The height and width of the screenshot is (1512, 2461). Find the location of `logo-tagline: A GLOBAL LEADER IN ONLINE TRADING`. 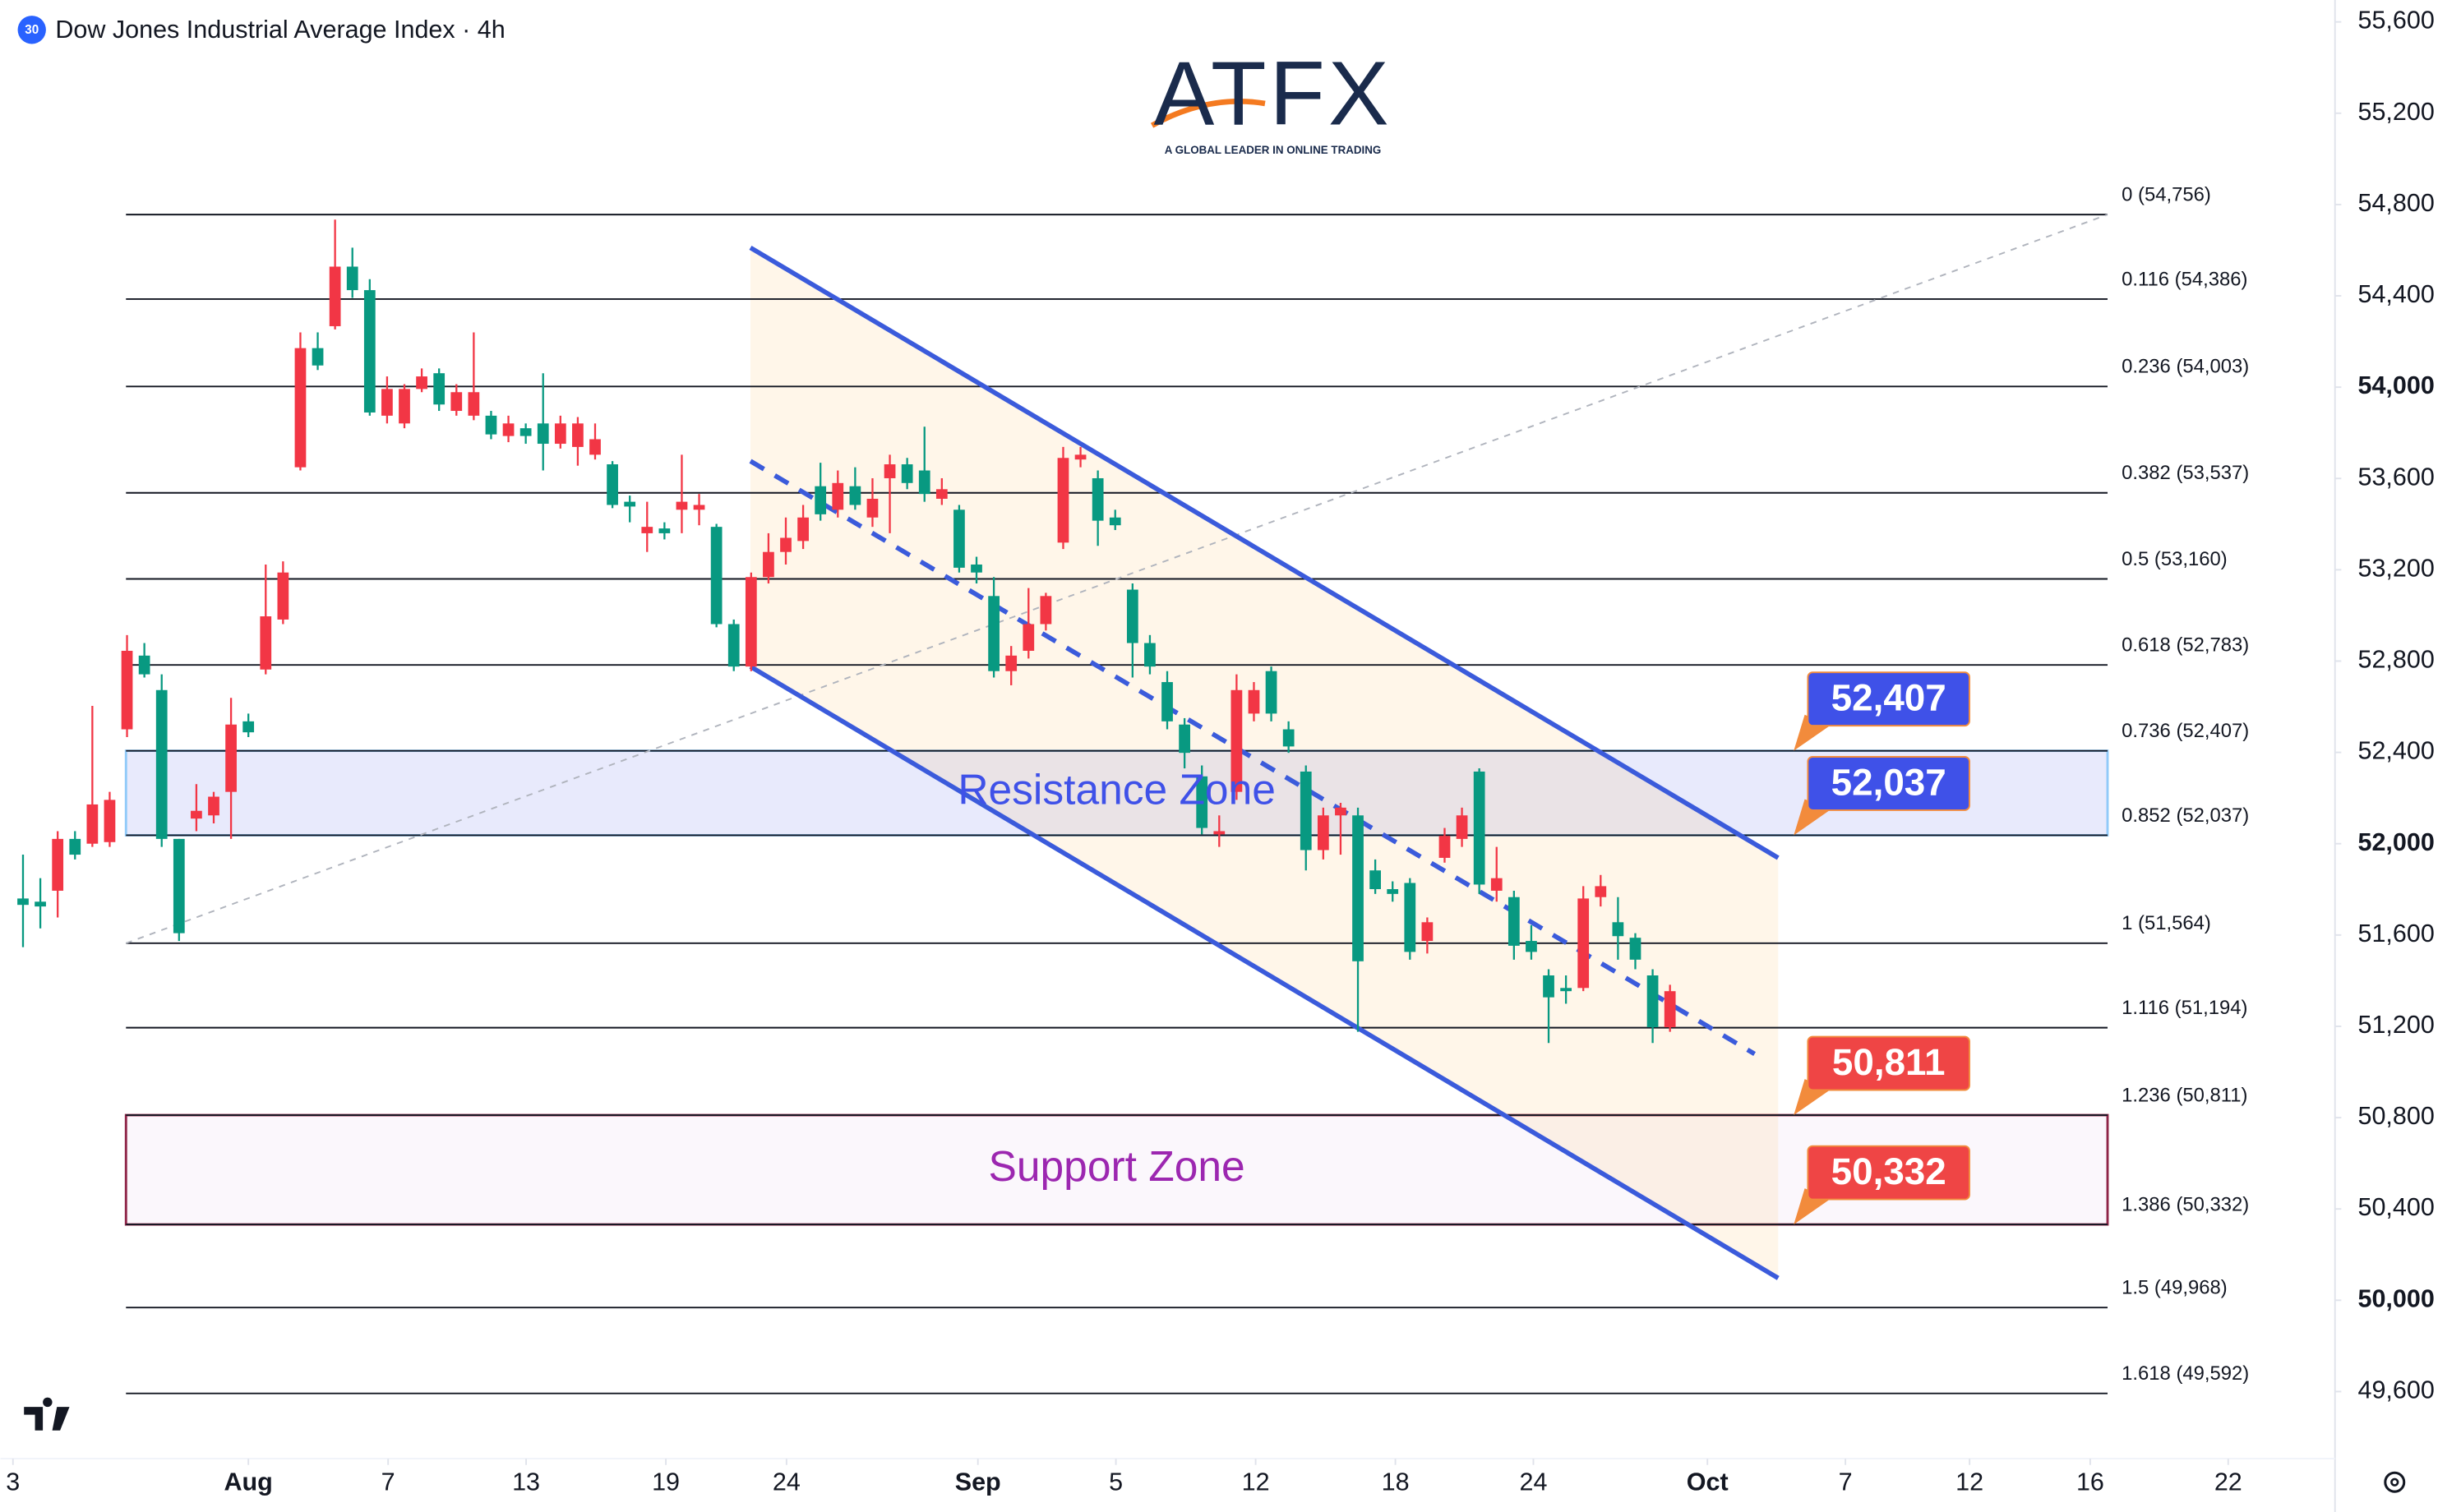

logo-tagline: A GLOBAL LEADER IN ONLINE TRADING is located at coordinates (1273, 150).